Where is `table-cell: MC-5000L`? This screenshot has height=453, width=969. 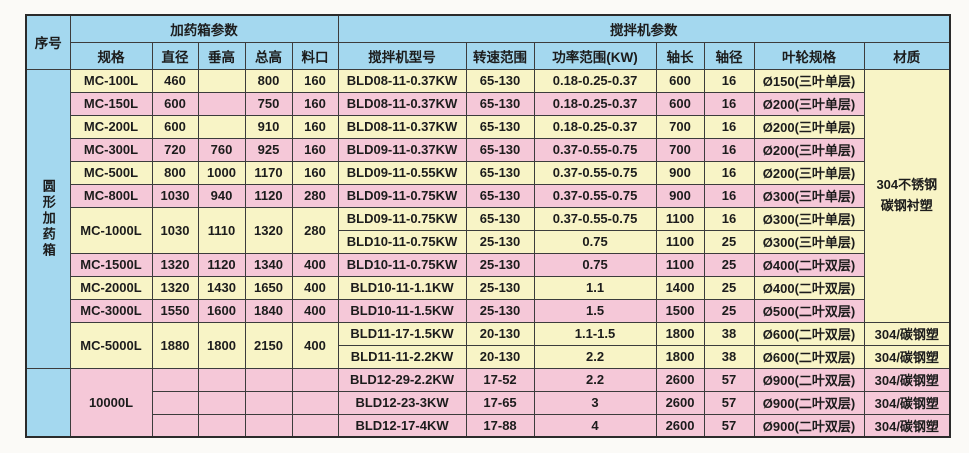
table-cell: MC-5000L is located at coordinates (111, 345).